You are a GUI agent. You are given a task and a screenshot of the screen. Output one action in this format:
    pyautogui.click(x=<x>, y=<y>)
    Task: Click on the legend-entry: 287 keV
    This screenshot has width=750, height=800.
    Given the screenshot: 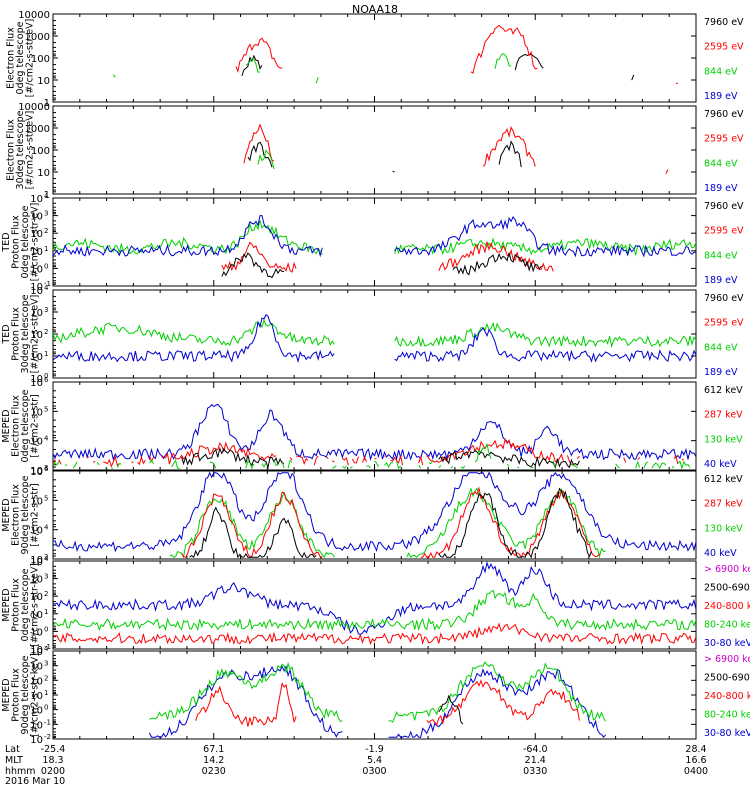 What is the action you would take?
    pyautogui.click(x=723, y=504)
    